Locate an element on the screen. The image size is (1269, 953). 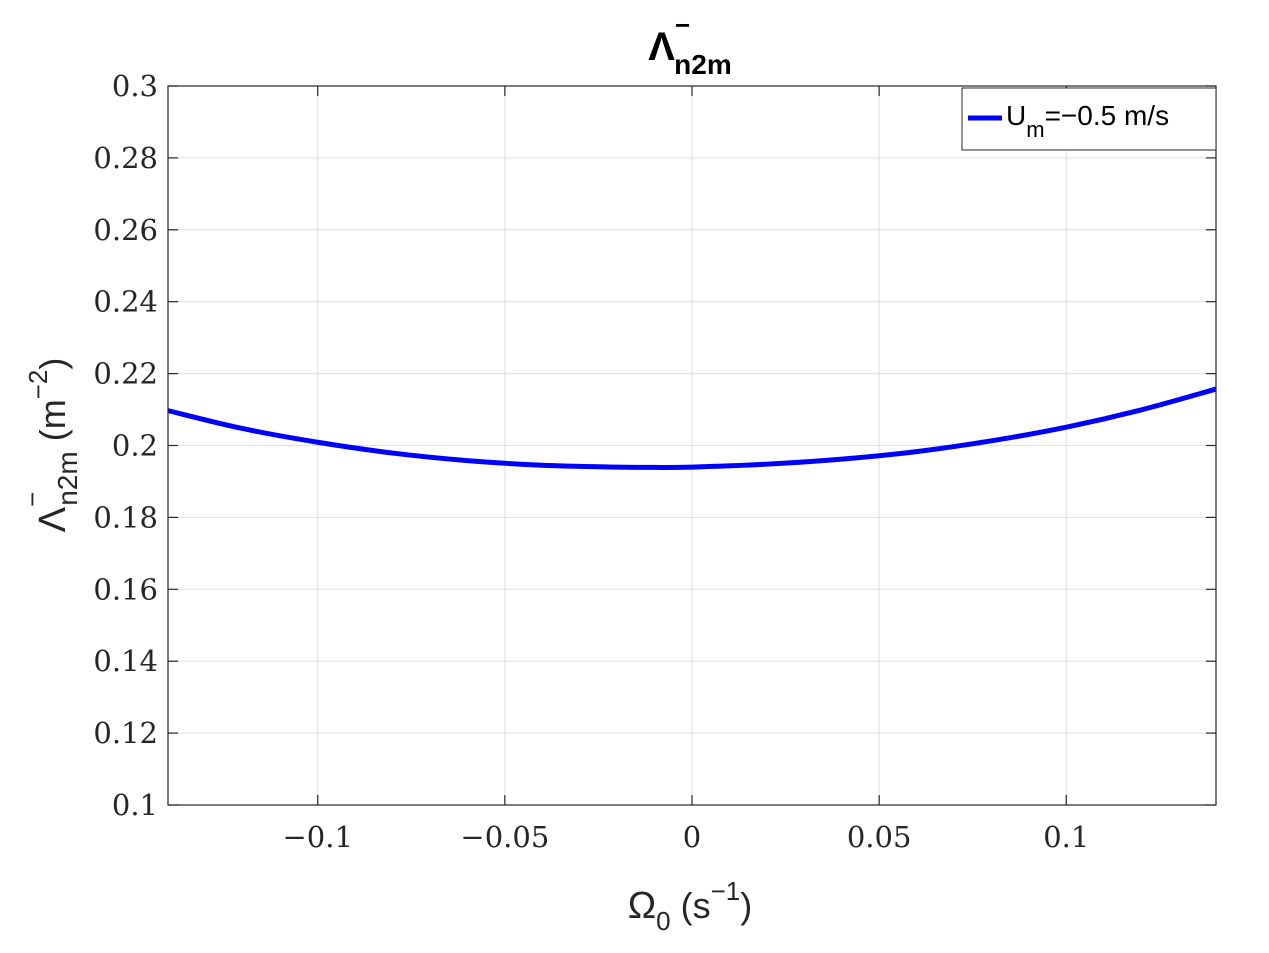
y-tick-label: 0.2 is located at coordinates (135, 446).